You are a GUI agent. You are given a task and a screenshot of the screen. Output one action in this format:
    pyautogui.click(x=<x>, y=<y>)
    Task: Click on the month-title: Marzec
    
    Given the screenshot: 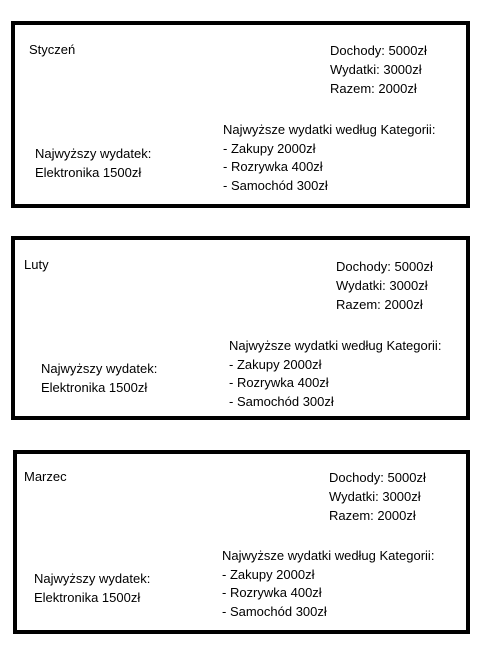 What is the action you would take?
    pyautogui.click(x=45, y=476)
    